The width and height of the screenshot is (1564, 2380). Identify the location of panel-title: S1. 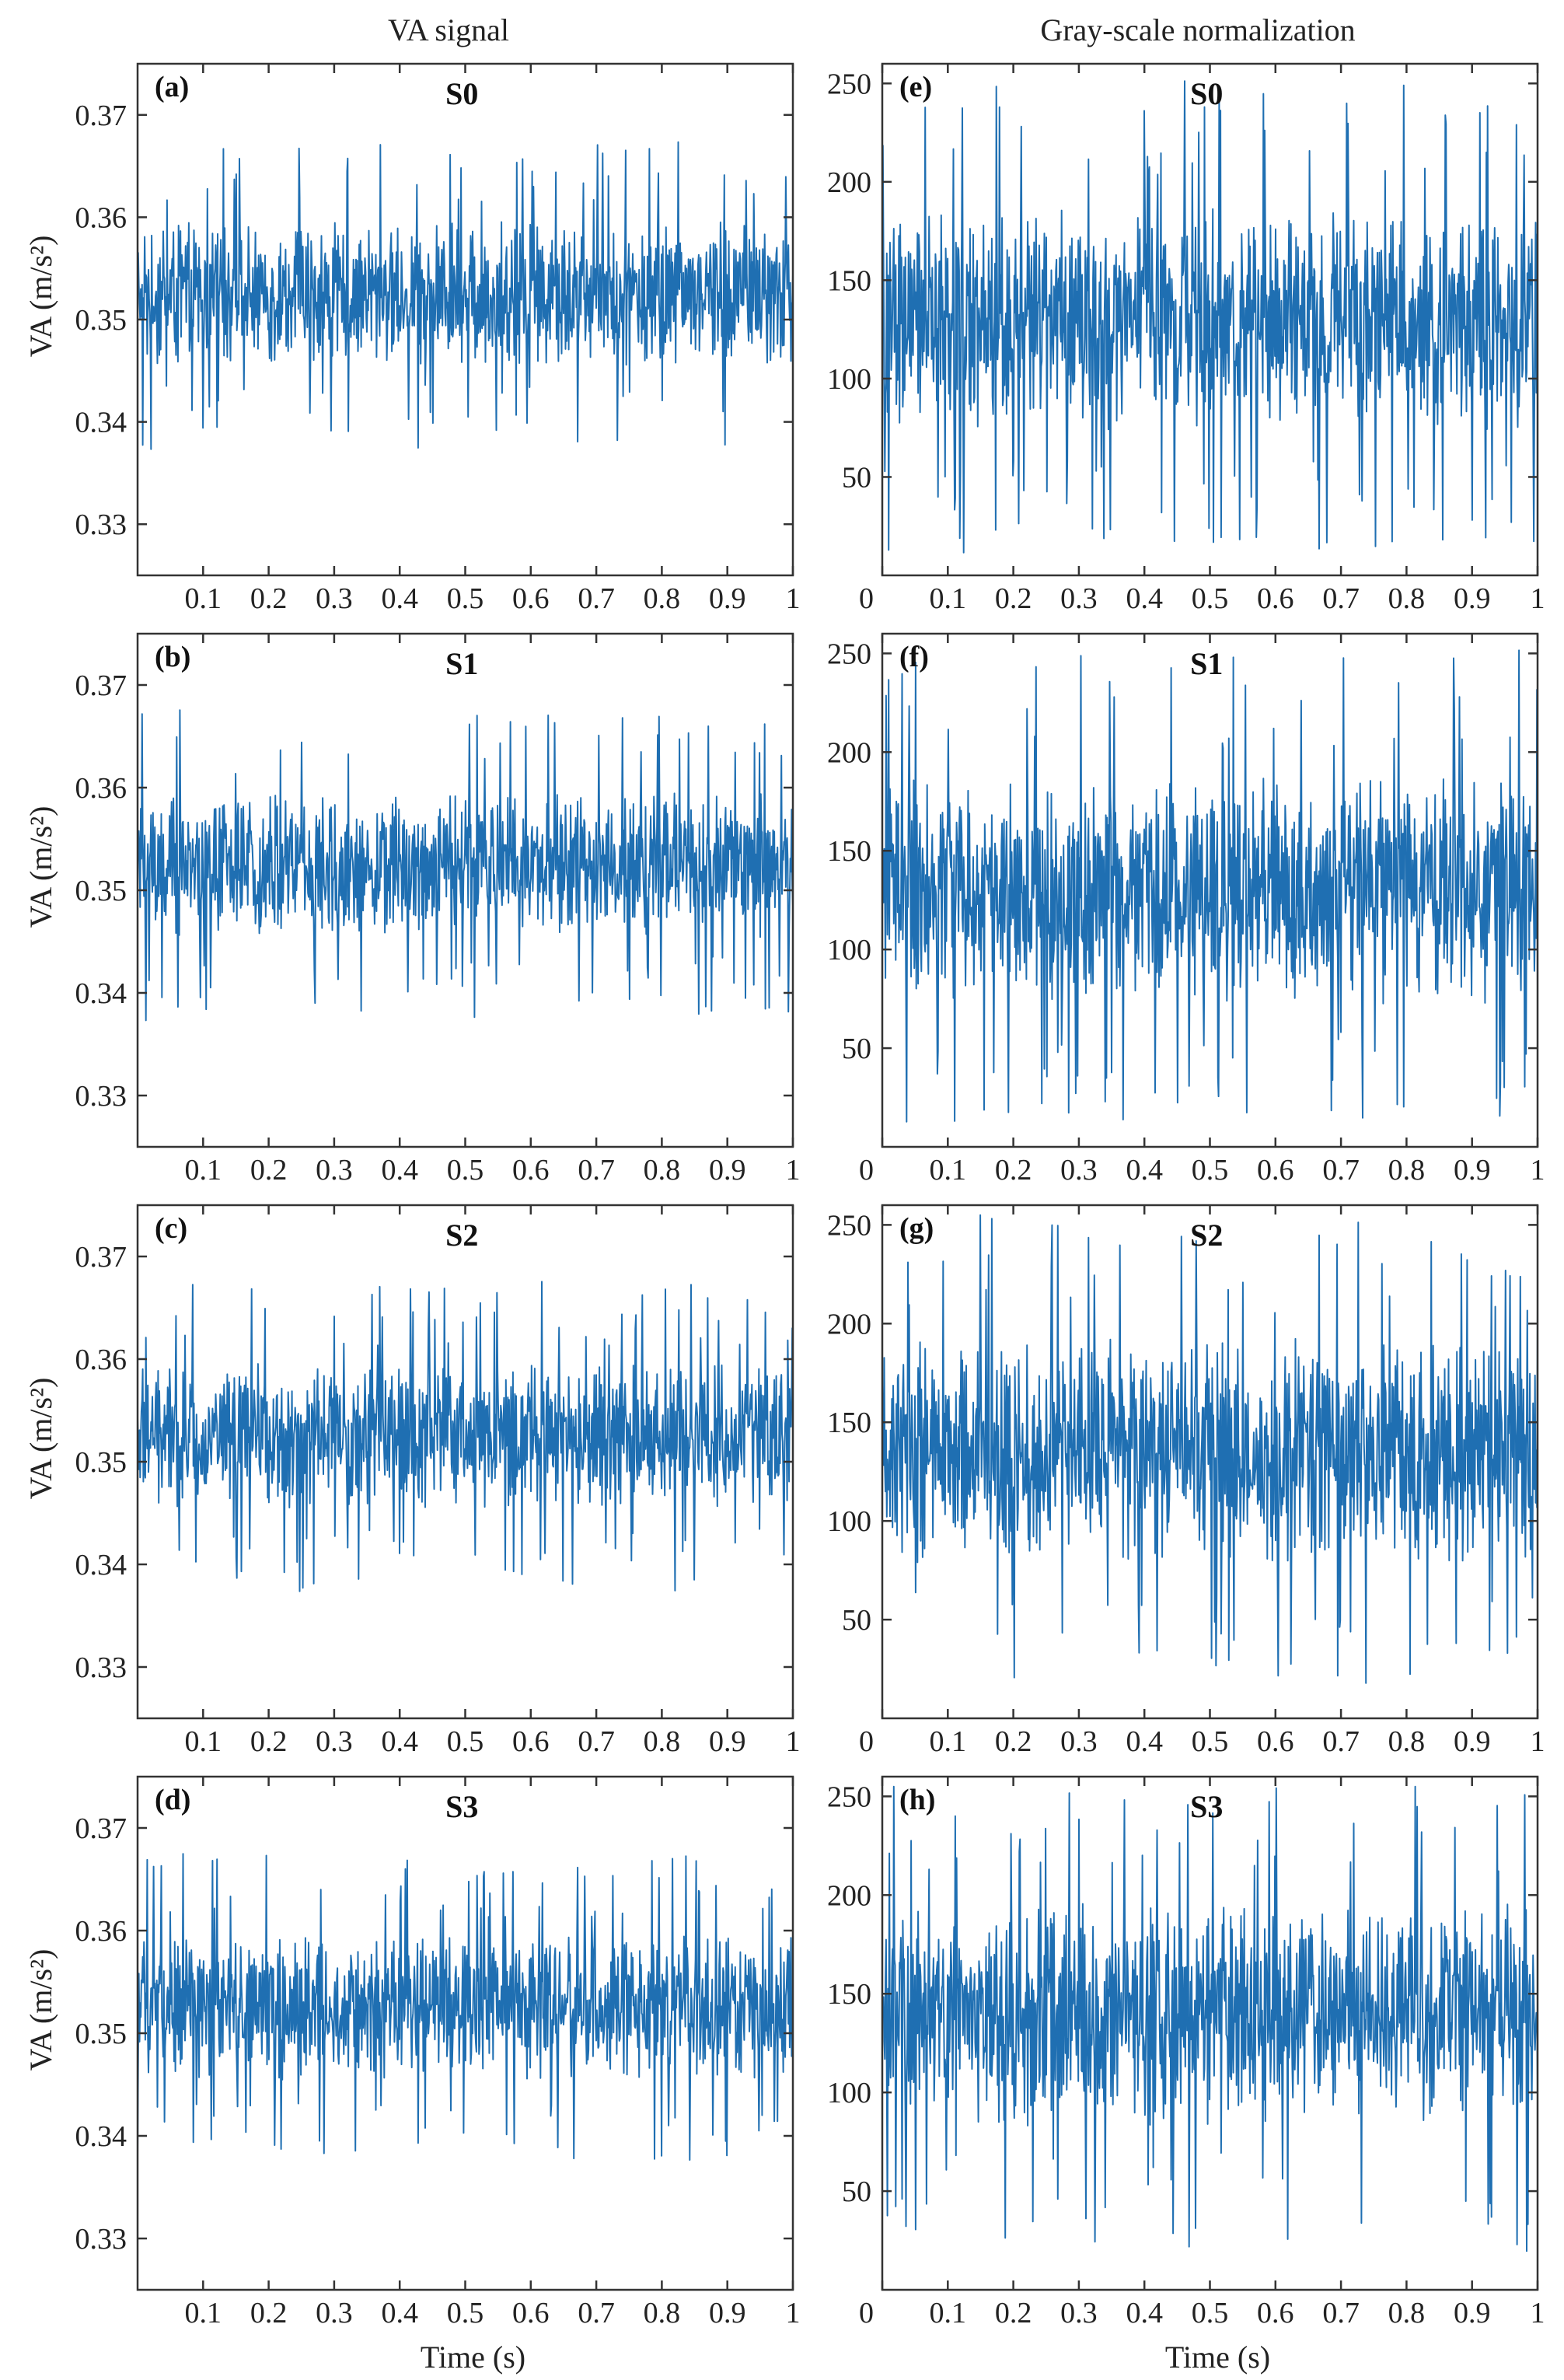
(462, 663).